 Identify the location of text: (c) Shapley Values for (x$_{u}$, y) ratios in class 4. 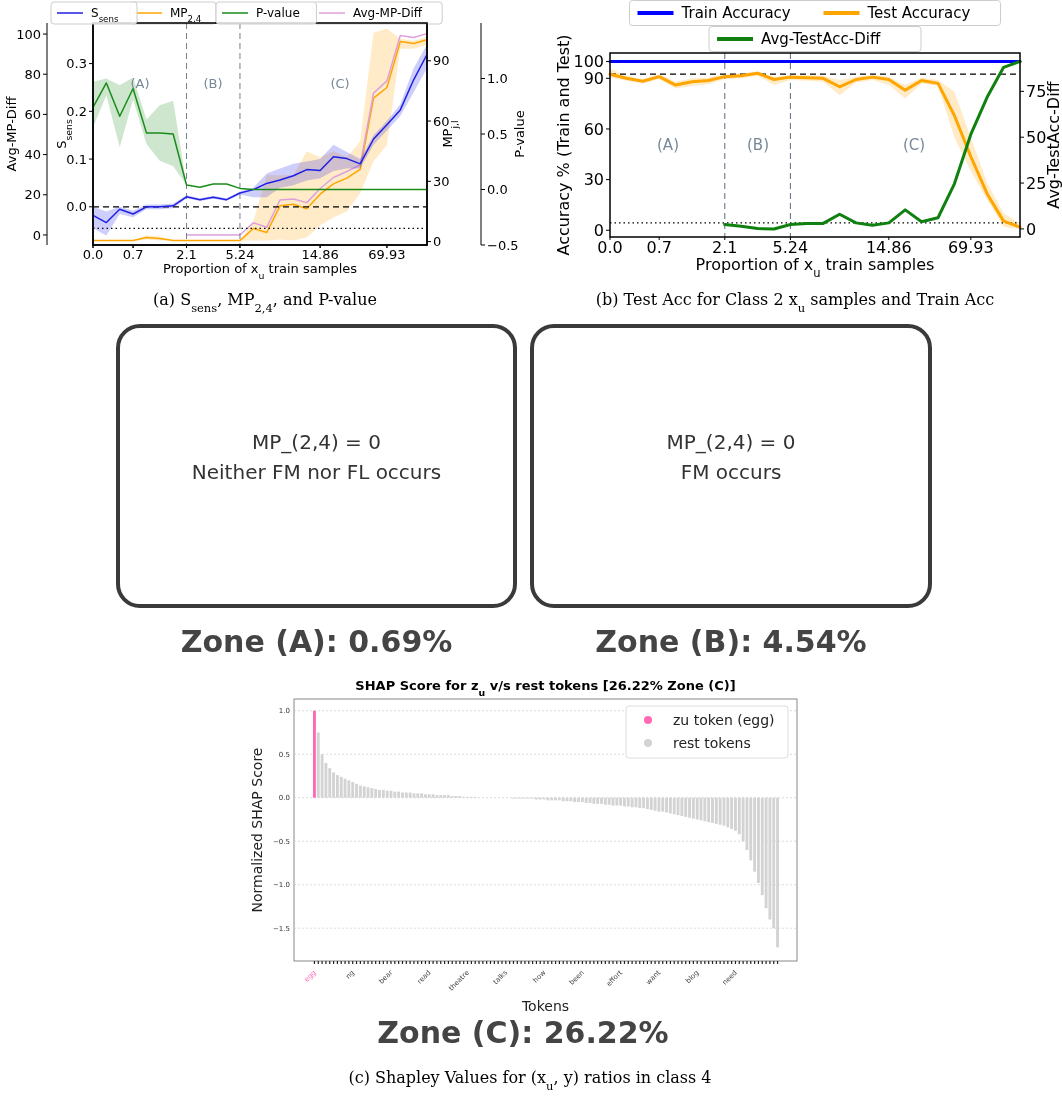
(530, 1080).